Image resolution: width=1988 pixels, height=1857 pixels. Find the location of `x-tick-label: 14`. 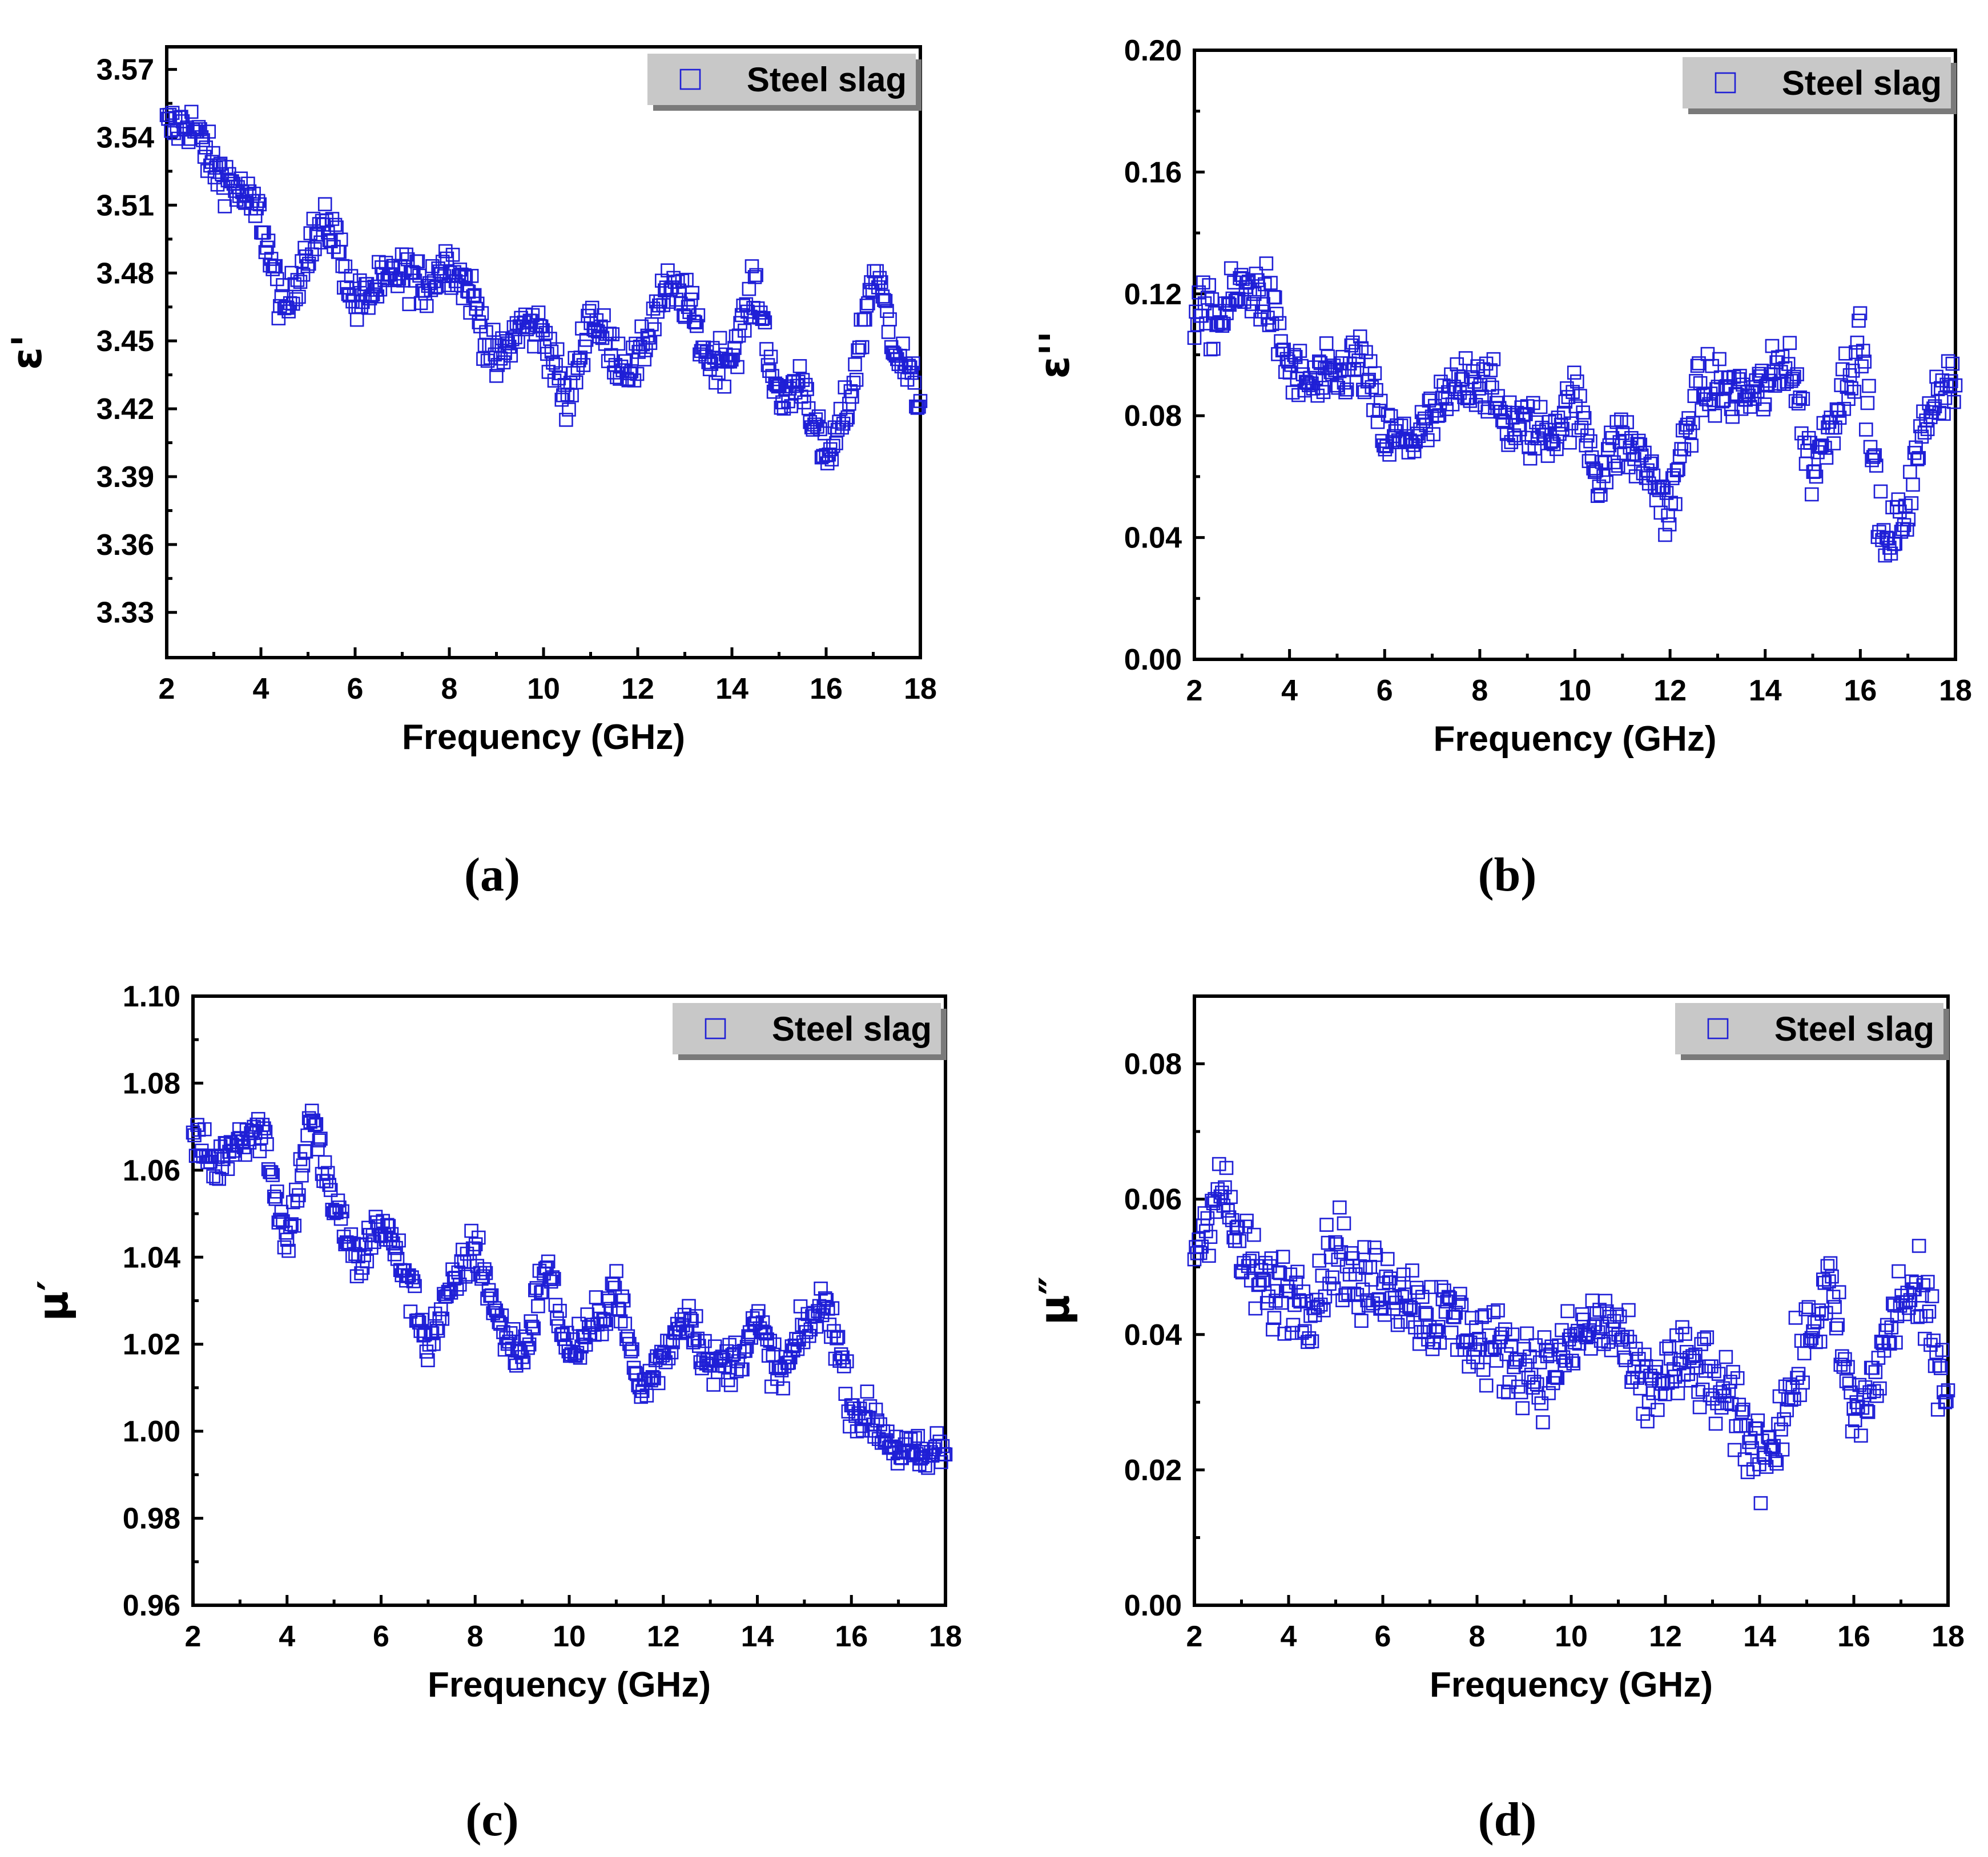

x-tick-label: 14 is located at coordinates (1759, 1636).